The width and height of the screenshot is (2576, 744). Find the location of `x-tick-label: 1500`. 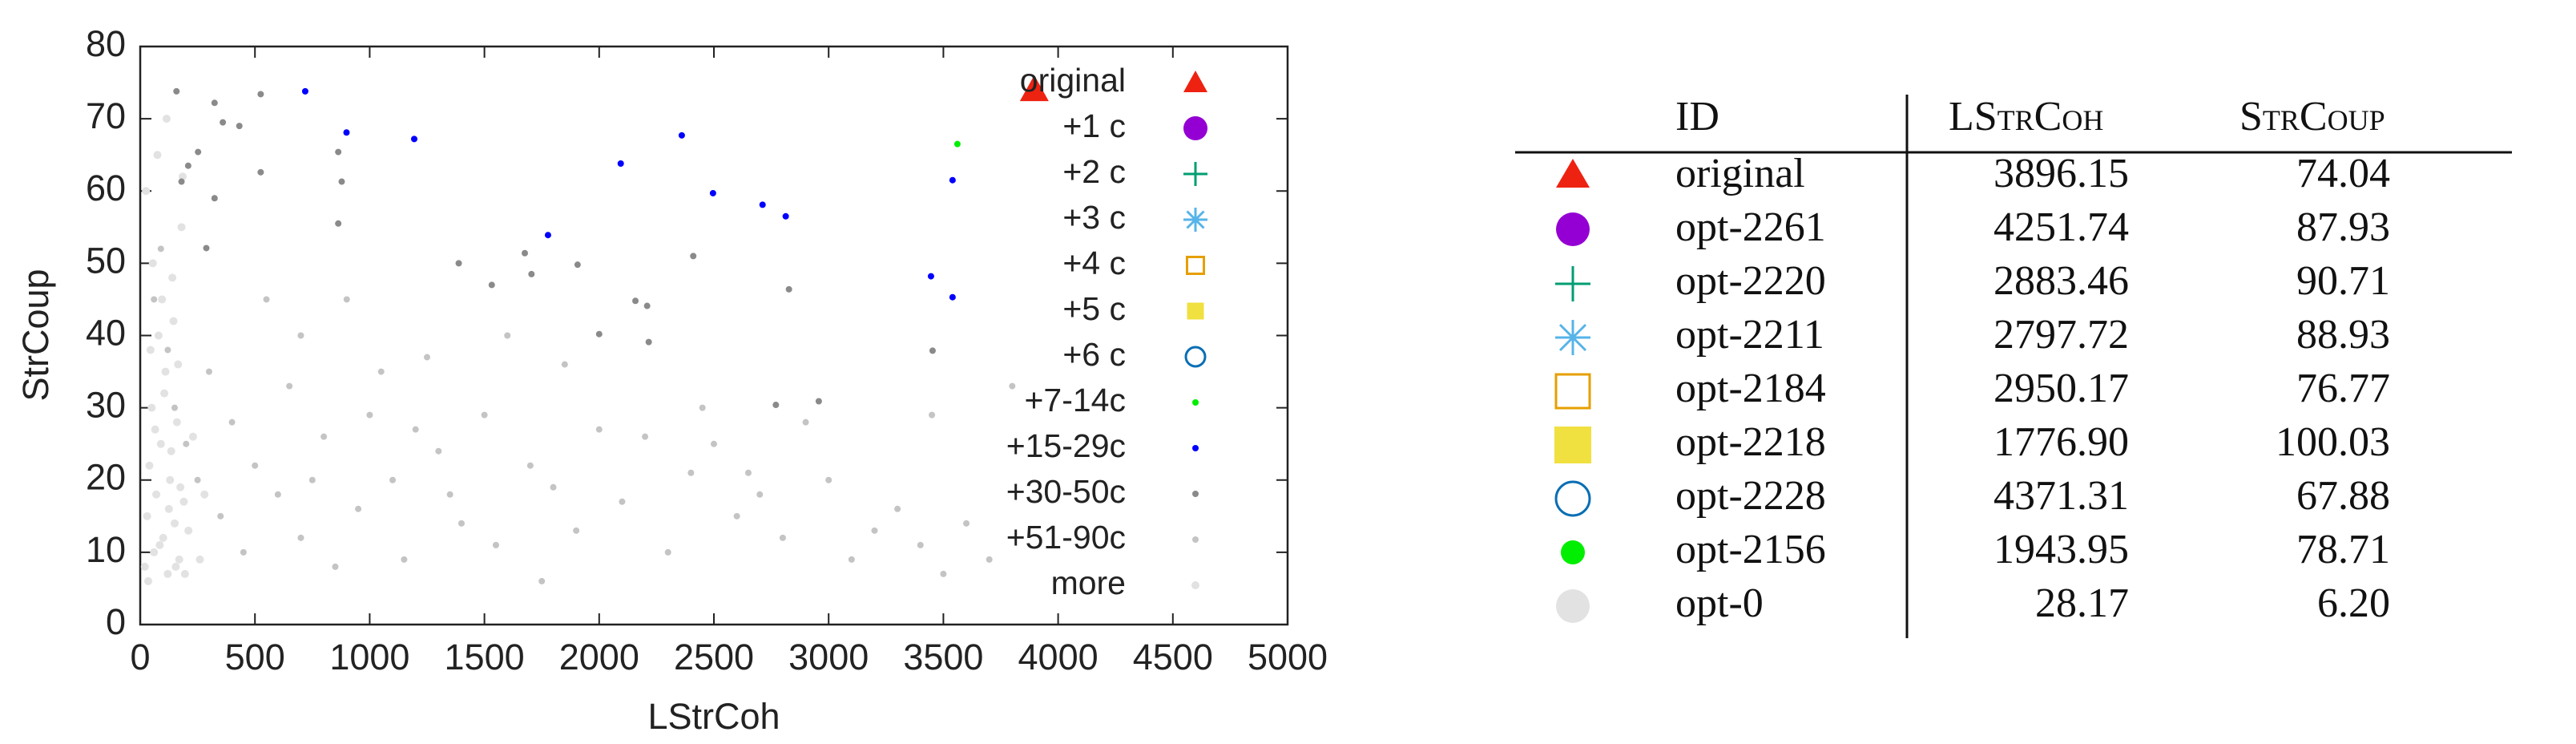

x-tick-label: 1500 is located at coordinates (485, 657).